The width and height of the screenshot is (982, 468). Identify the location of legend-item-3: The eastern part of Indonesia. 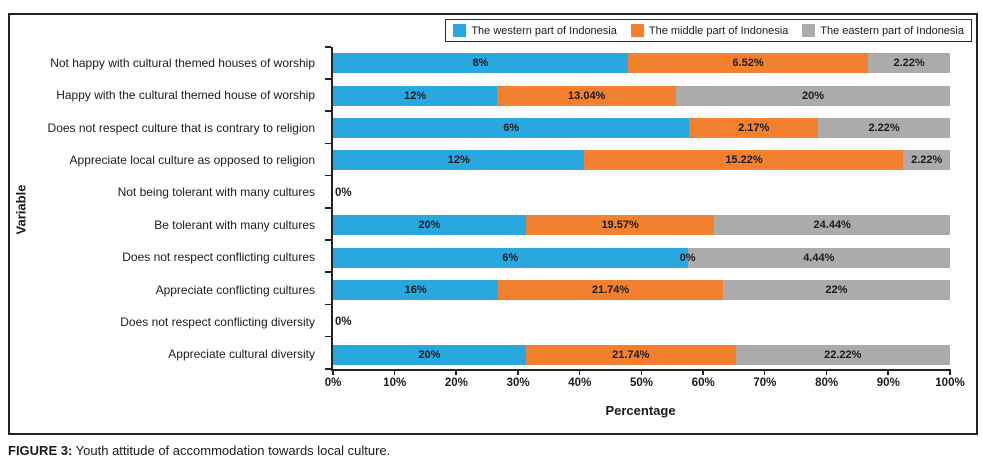
(883, 30).